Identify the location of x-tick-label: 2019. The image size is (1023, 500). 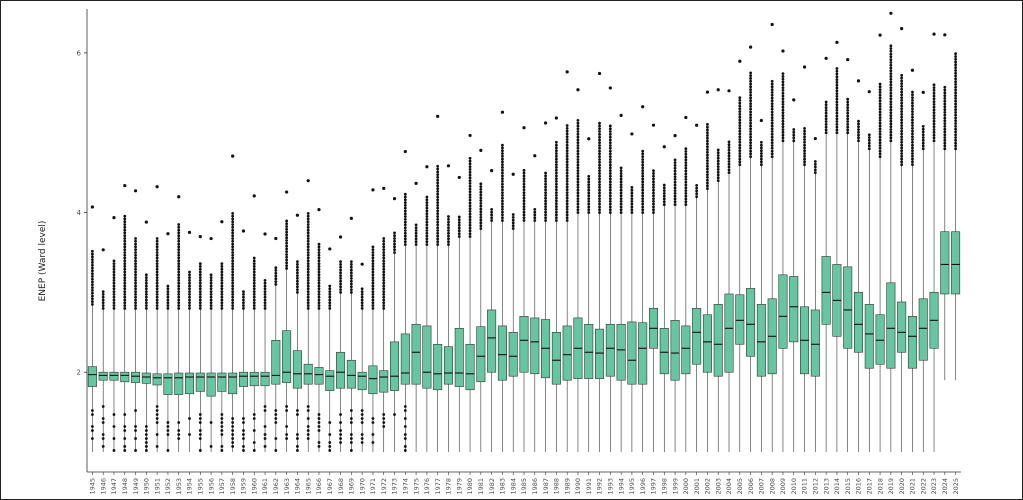
(891, 486).